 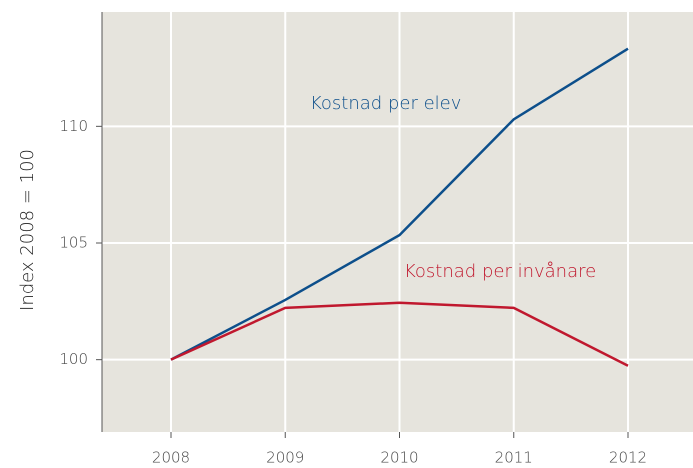 What do you see at coordinates (399, 334) in the screenshot?
I see `series-line` at bounding box center [399, 334].